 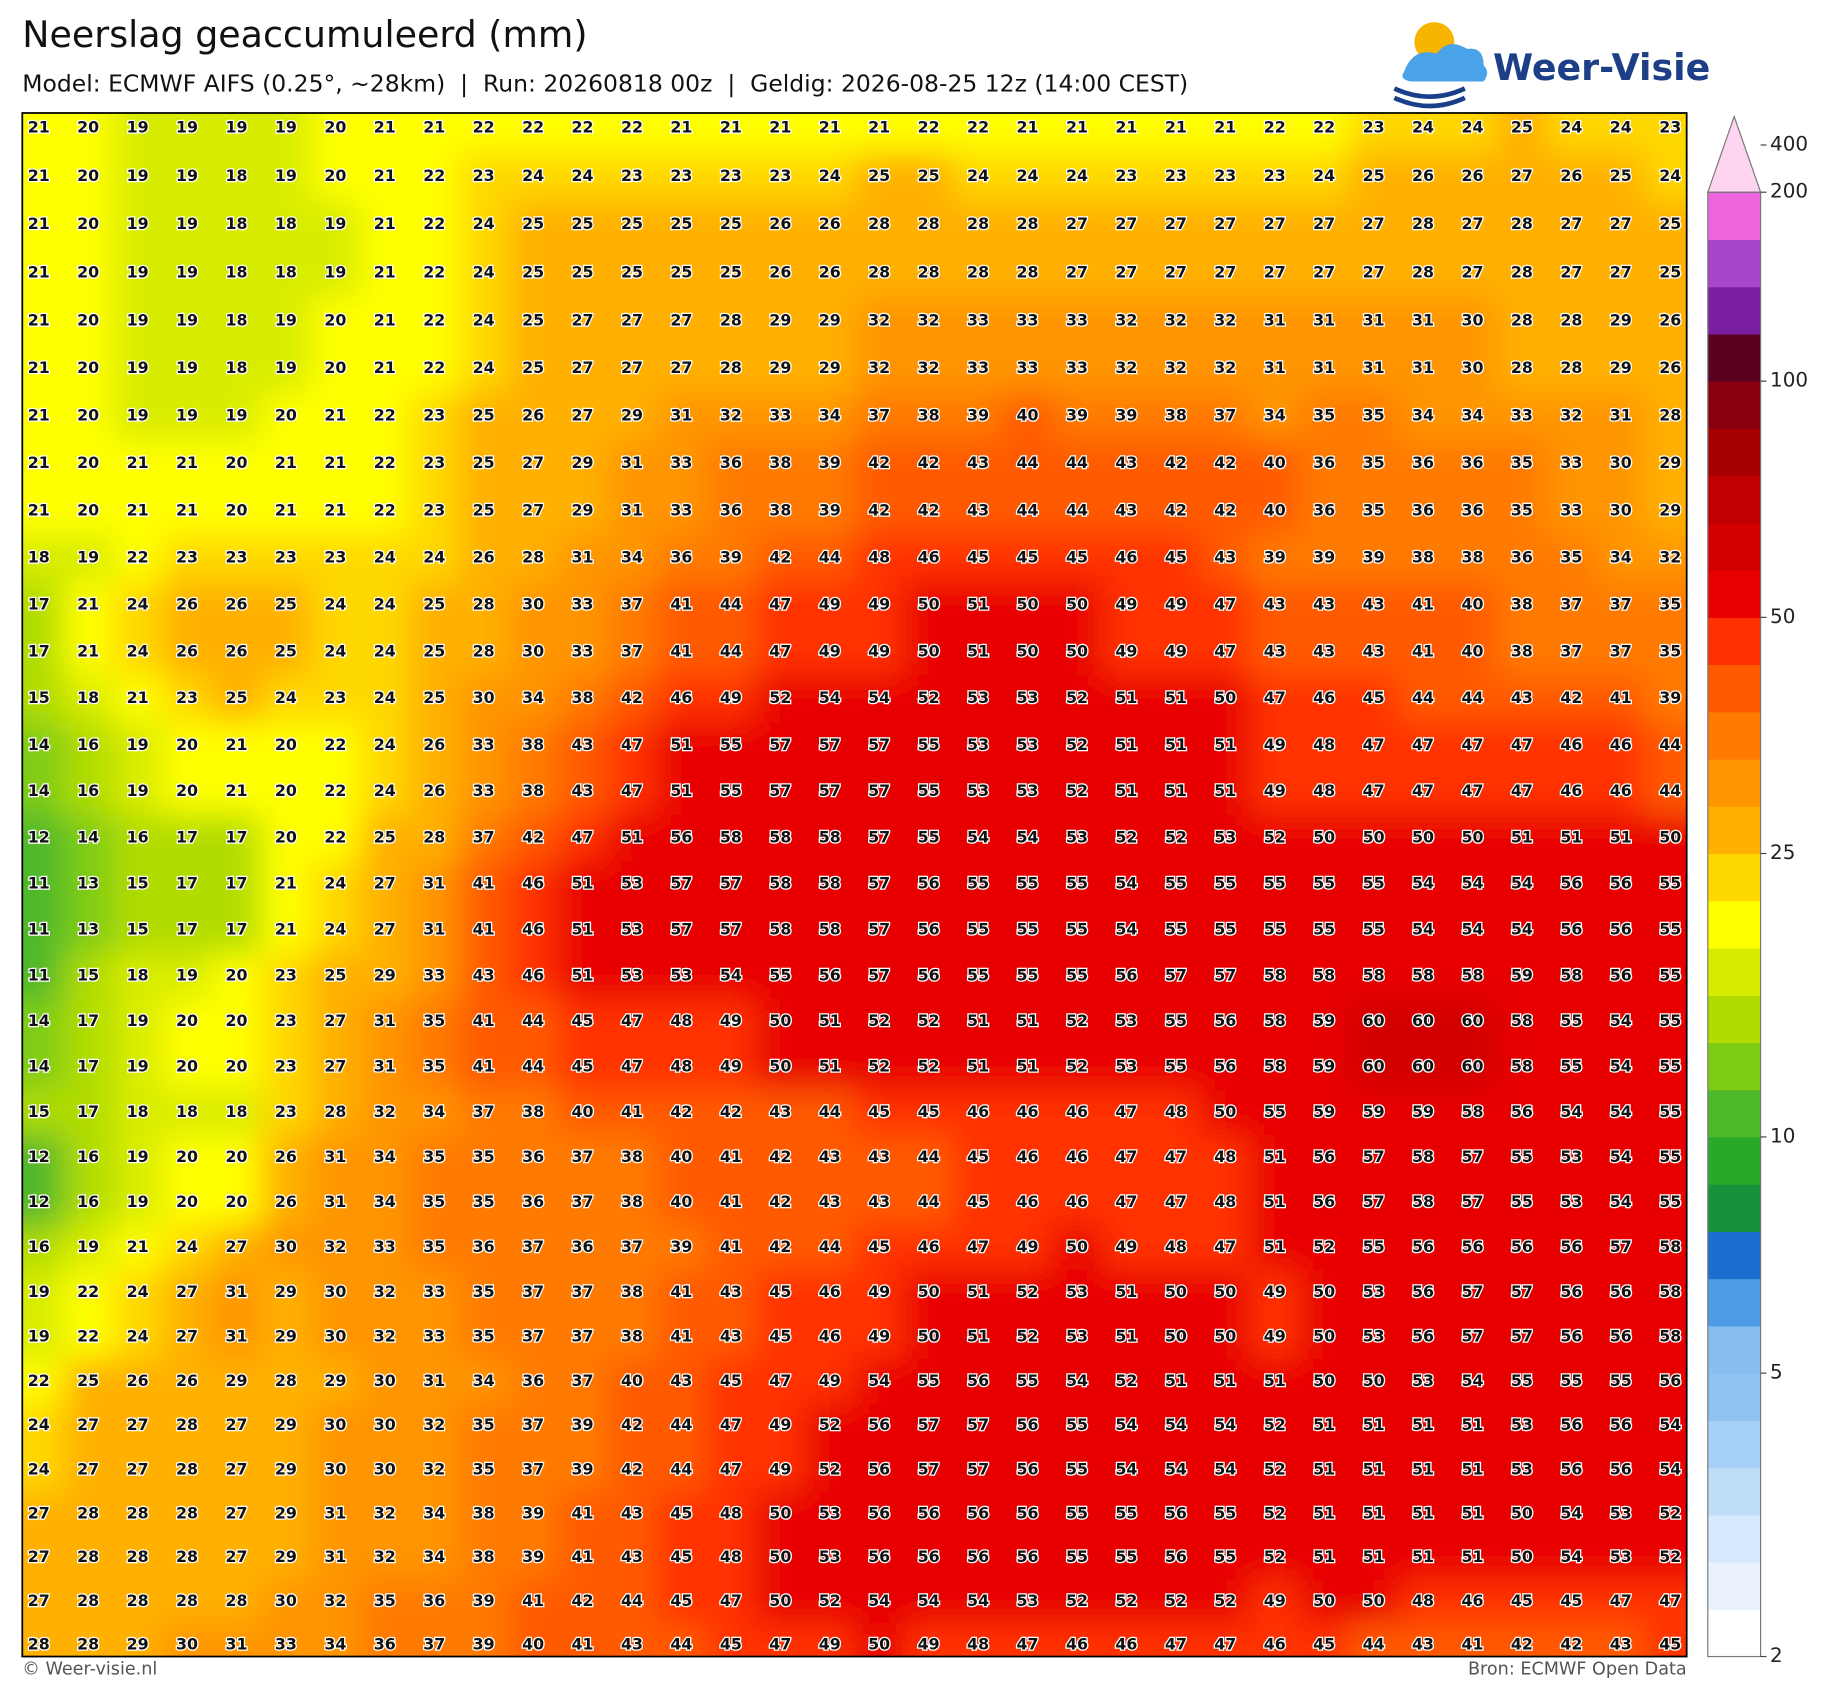 What do you see at coordinates (1423, 462) in the screenshot?
I see `grid-value: 36` at bounding box center [1423, 462].